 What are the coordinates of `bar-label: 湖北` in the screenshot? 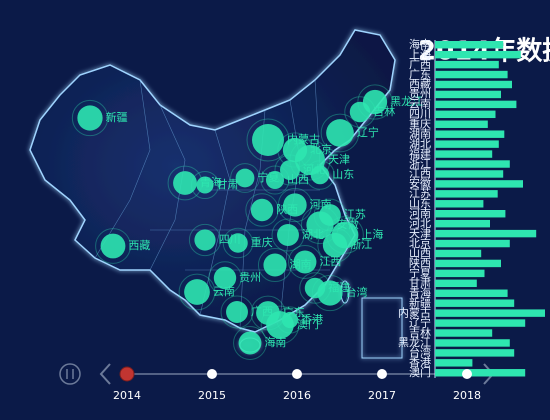 It's located at (420, 143).